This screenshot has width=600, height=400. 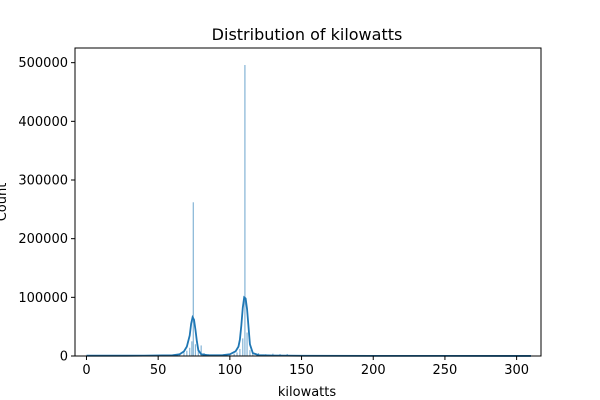 I want to click on chart-title: Distribution of kilowatts, so click(x=307, y=34).